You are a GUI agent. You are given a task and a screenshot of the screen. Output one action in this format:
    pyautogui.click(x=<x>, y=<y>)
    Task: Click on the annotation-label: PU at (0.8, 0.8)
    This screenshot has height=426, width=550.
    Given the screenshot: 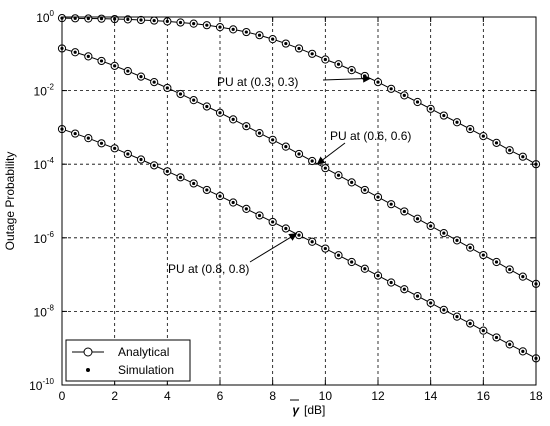 What is the action you would take?
    pyautogui.click(x=208, y=269)
    